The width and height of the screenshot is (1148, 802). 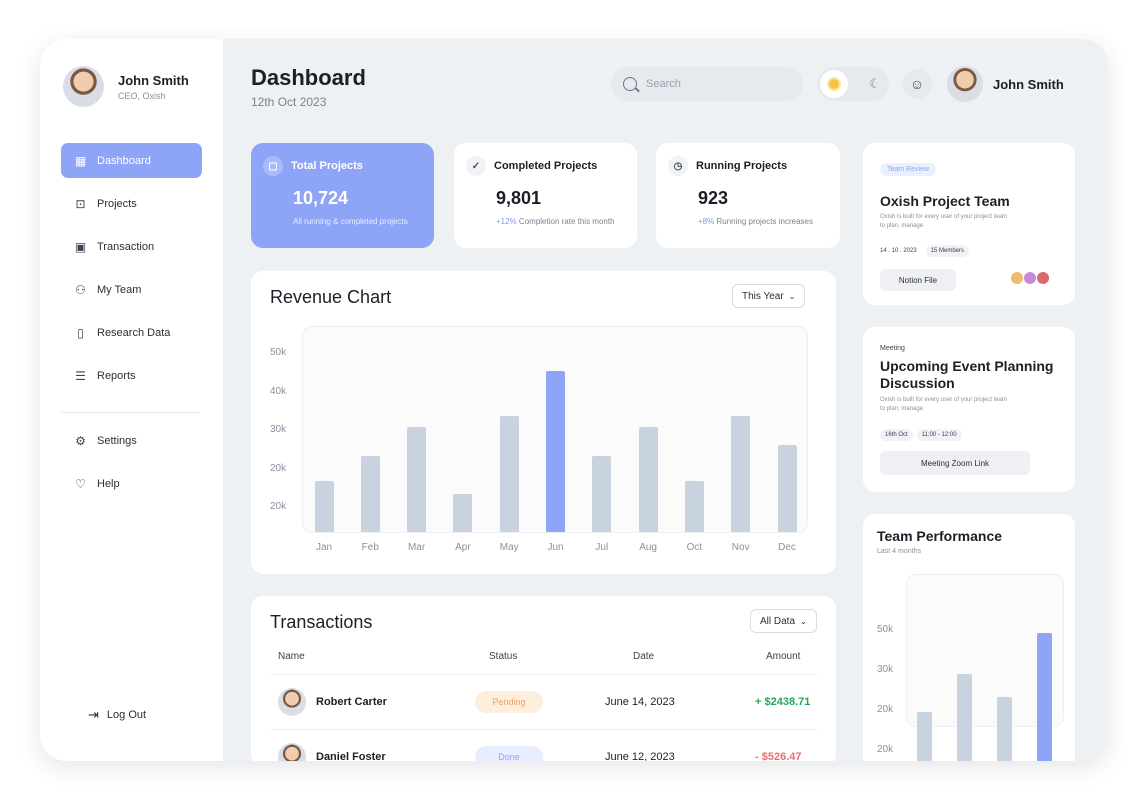 I want to click on column-header-date: Date, so click(x=644, y=656).